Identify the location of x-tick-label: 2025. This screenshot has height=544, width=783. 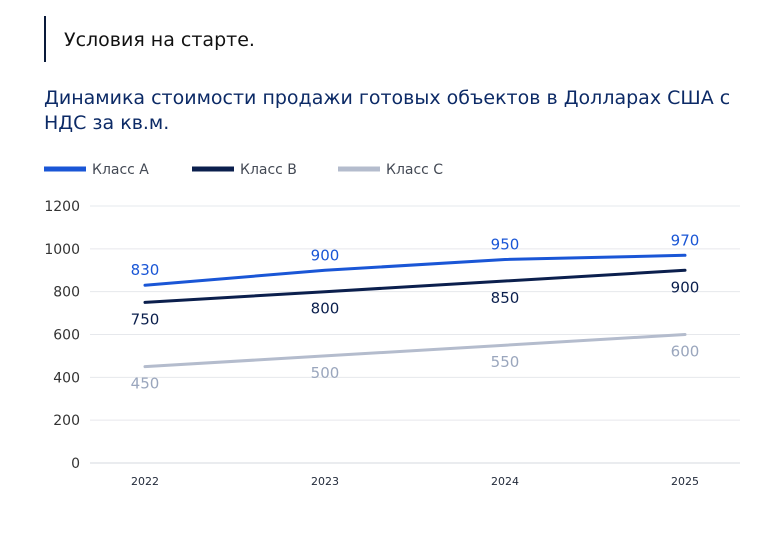
(685, 481).